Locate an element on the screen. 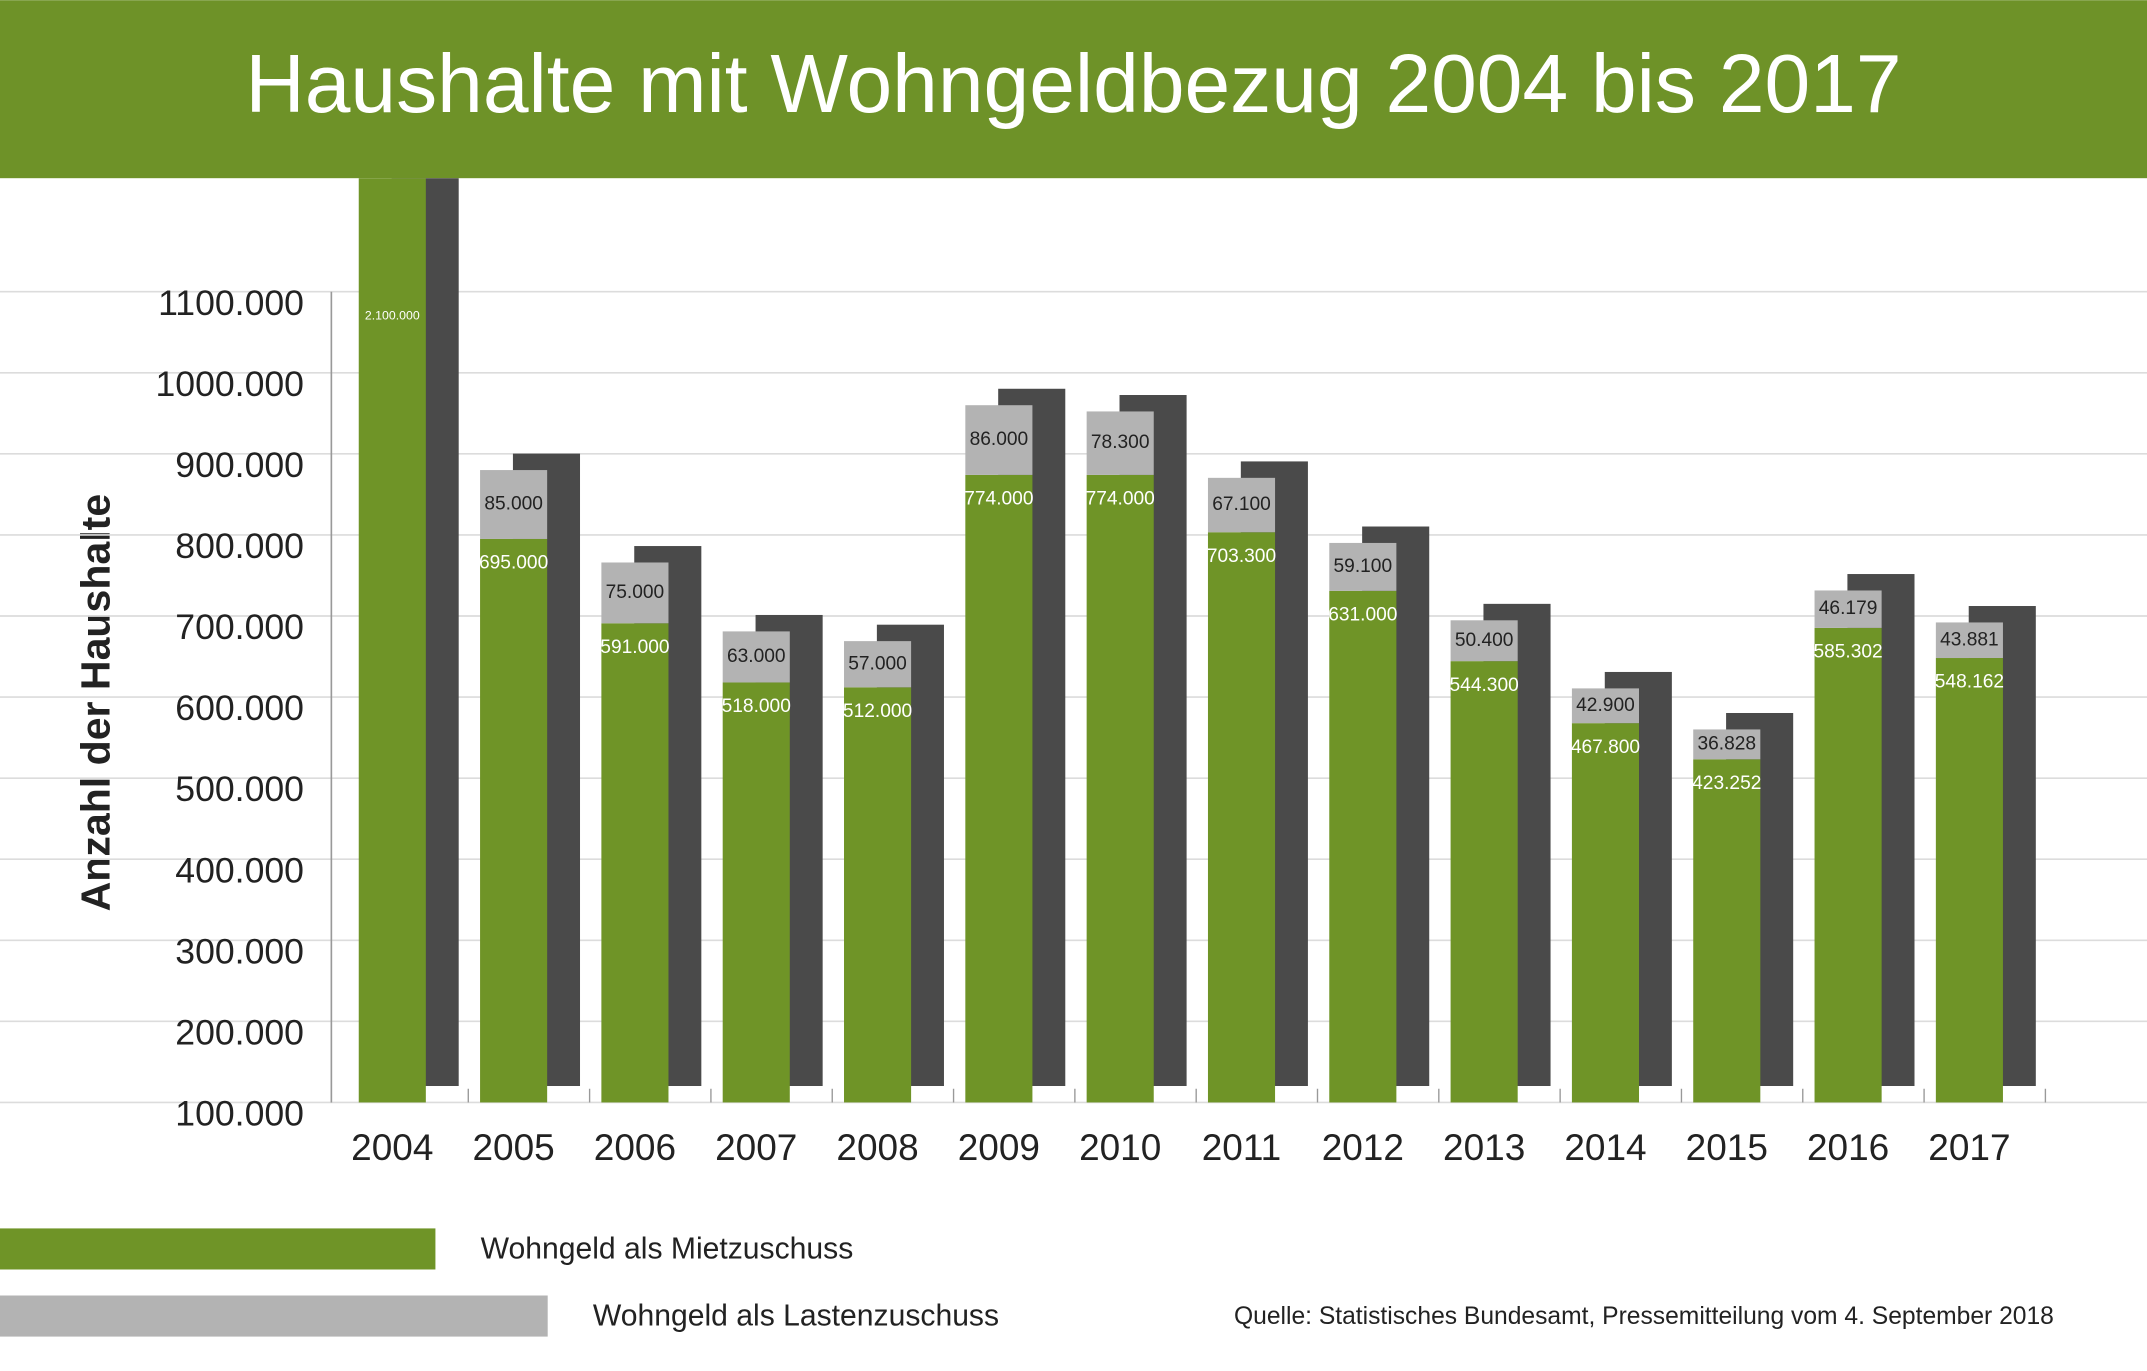  y-tick-label: 400.000 is located at coordinates (239, 870).